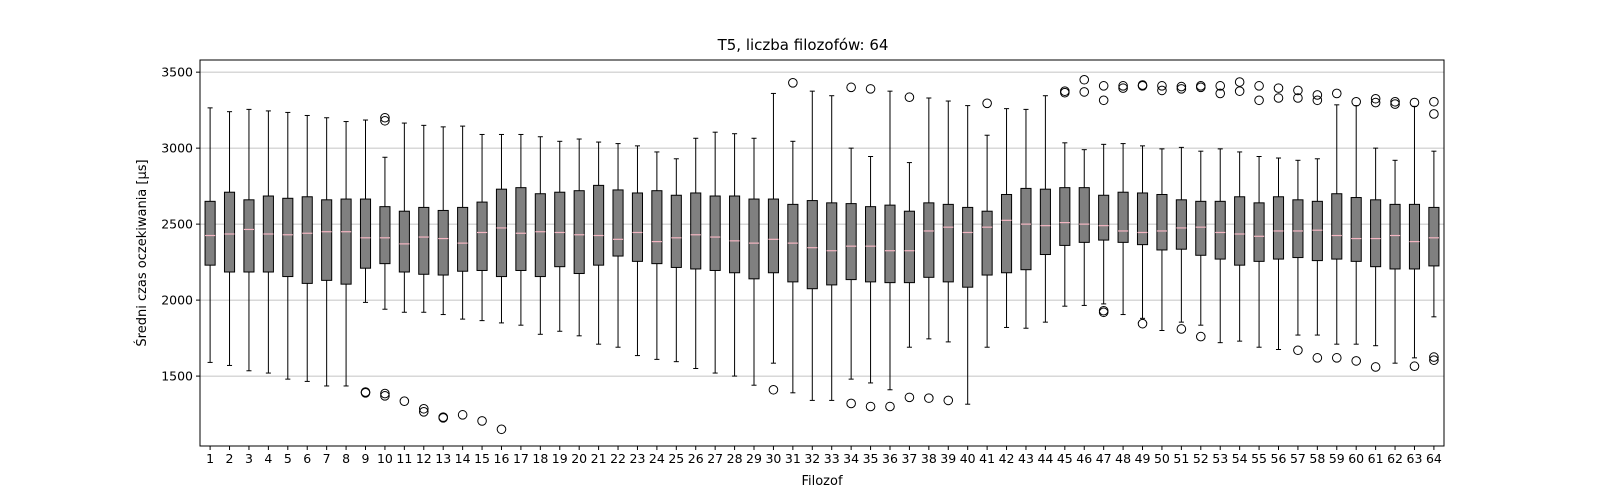 This screenshot has width=1600, height=500. I want to click on x-tick-label: 22, so click(618, 458).